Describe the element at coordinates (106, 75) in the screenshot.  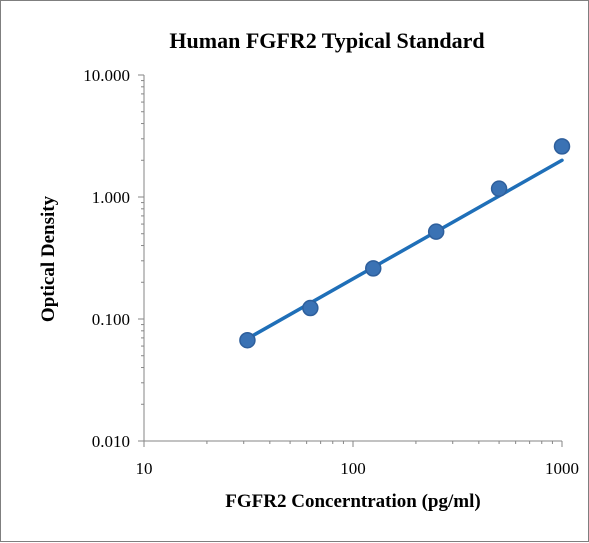
I see `y-tick-label: 10.000` at that location.